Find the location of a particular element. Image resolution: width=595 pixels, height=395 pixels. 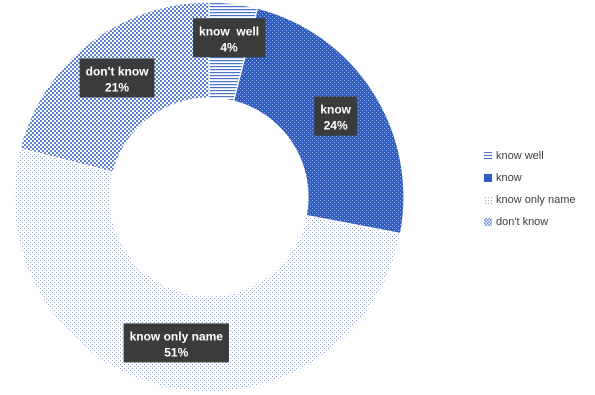

data-label-don-t-know: don't know 21% is located at coordinates (117, 78).